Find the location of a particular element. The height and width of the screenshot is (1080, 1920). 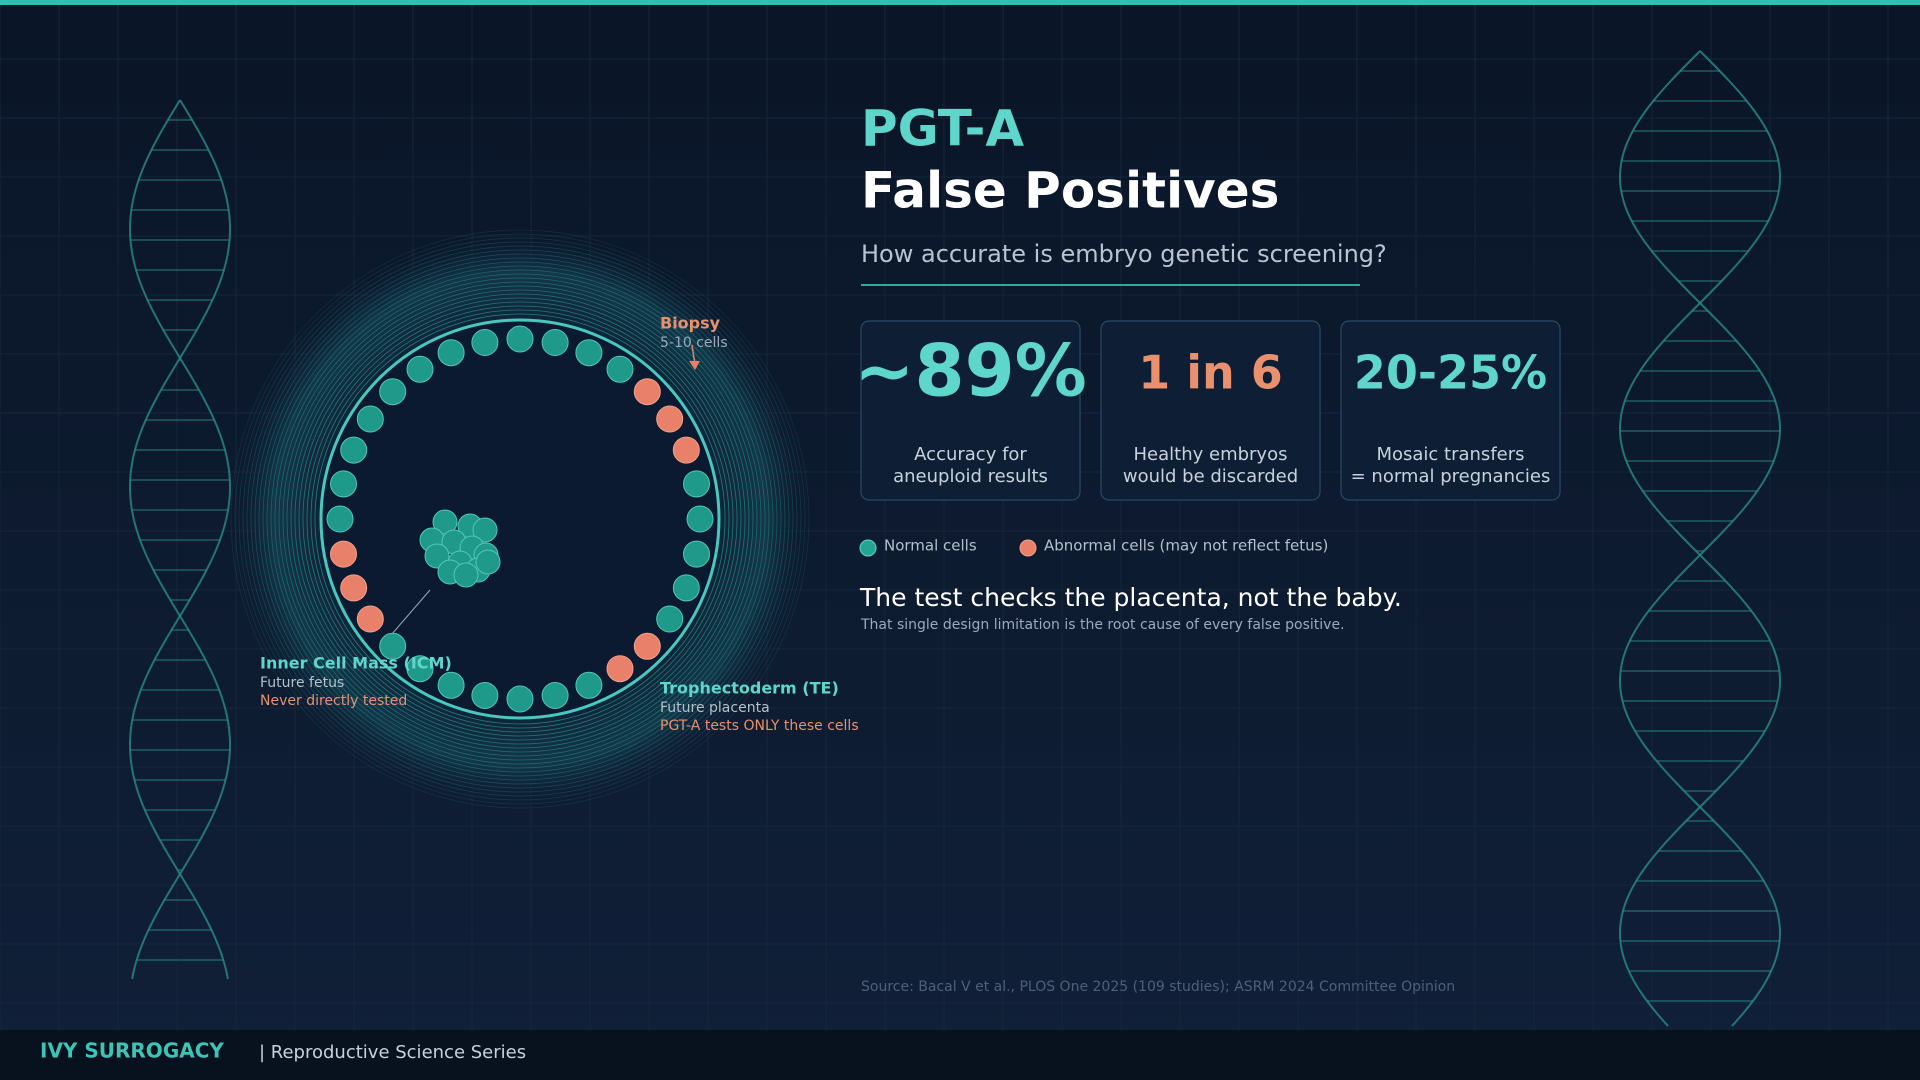

footer-brand: IVY SURROGACY is located at coordinates (132, 1051).